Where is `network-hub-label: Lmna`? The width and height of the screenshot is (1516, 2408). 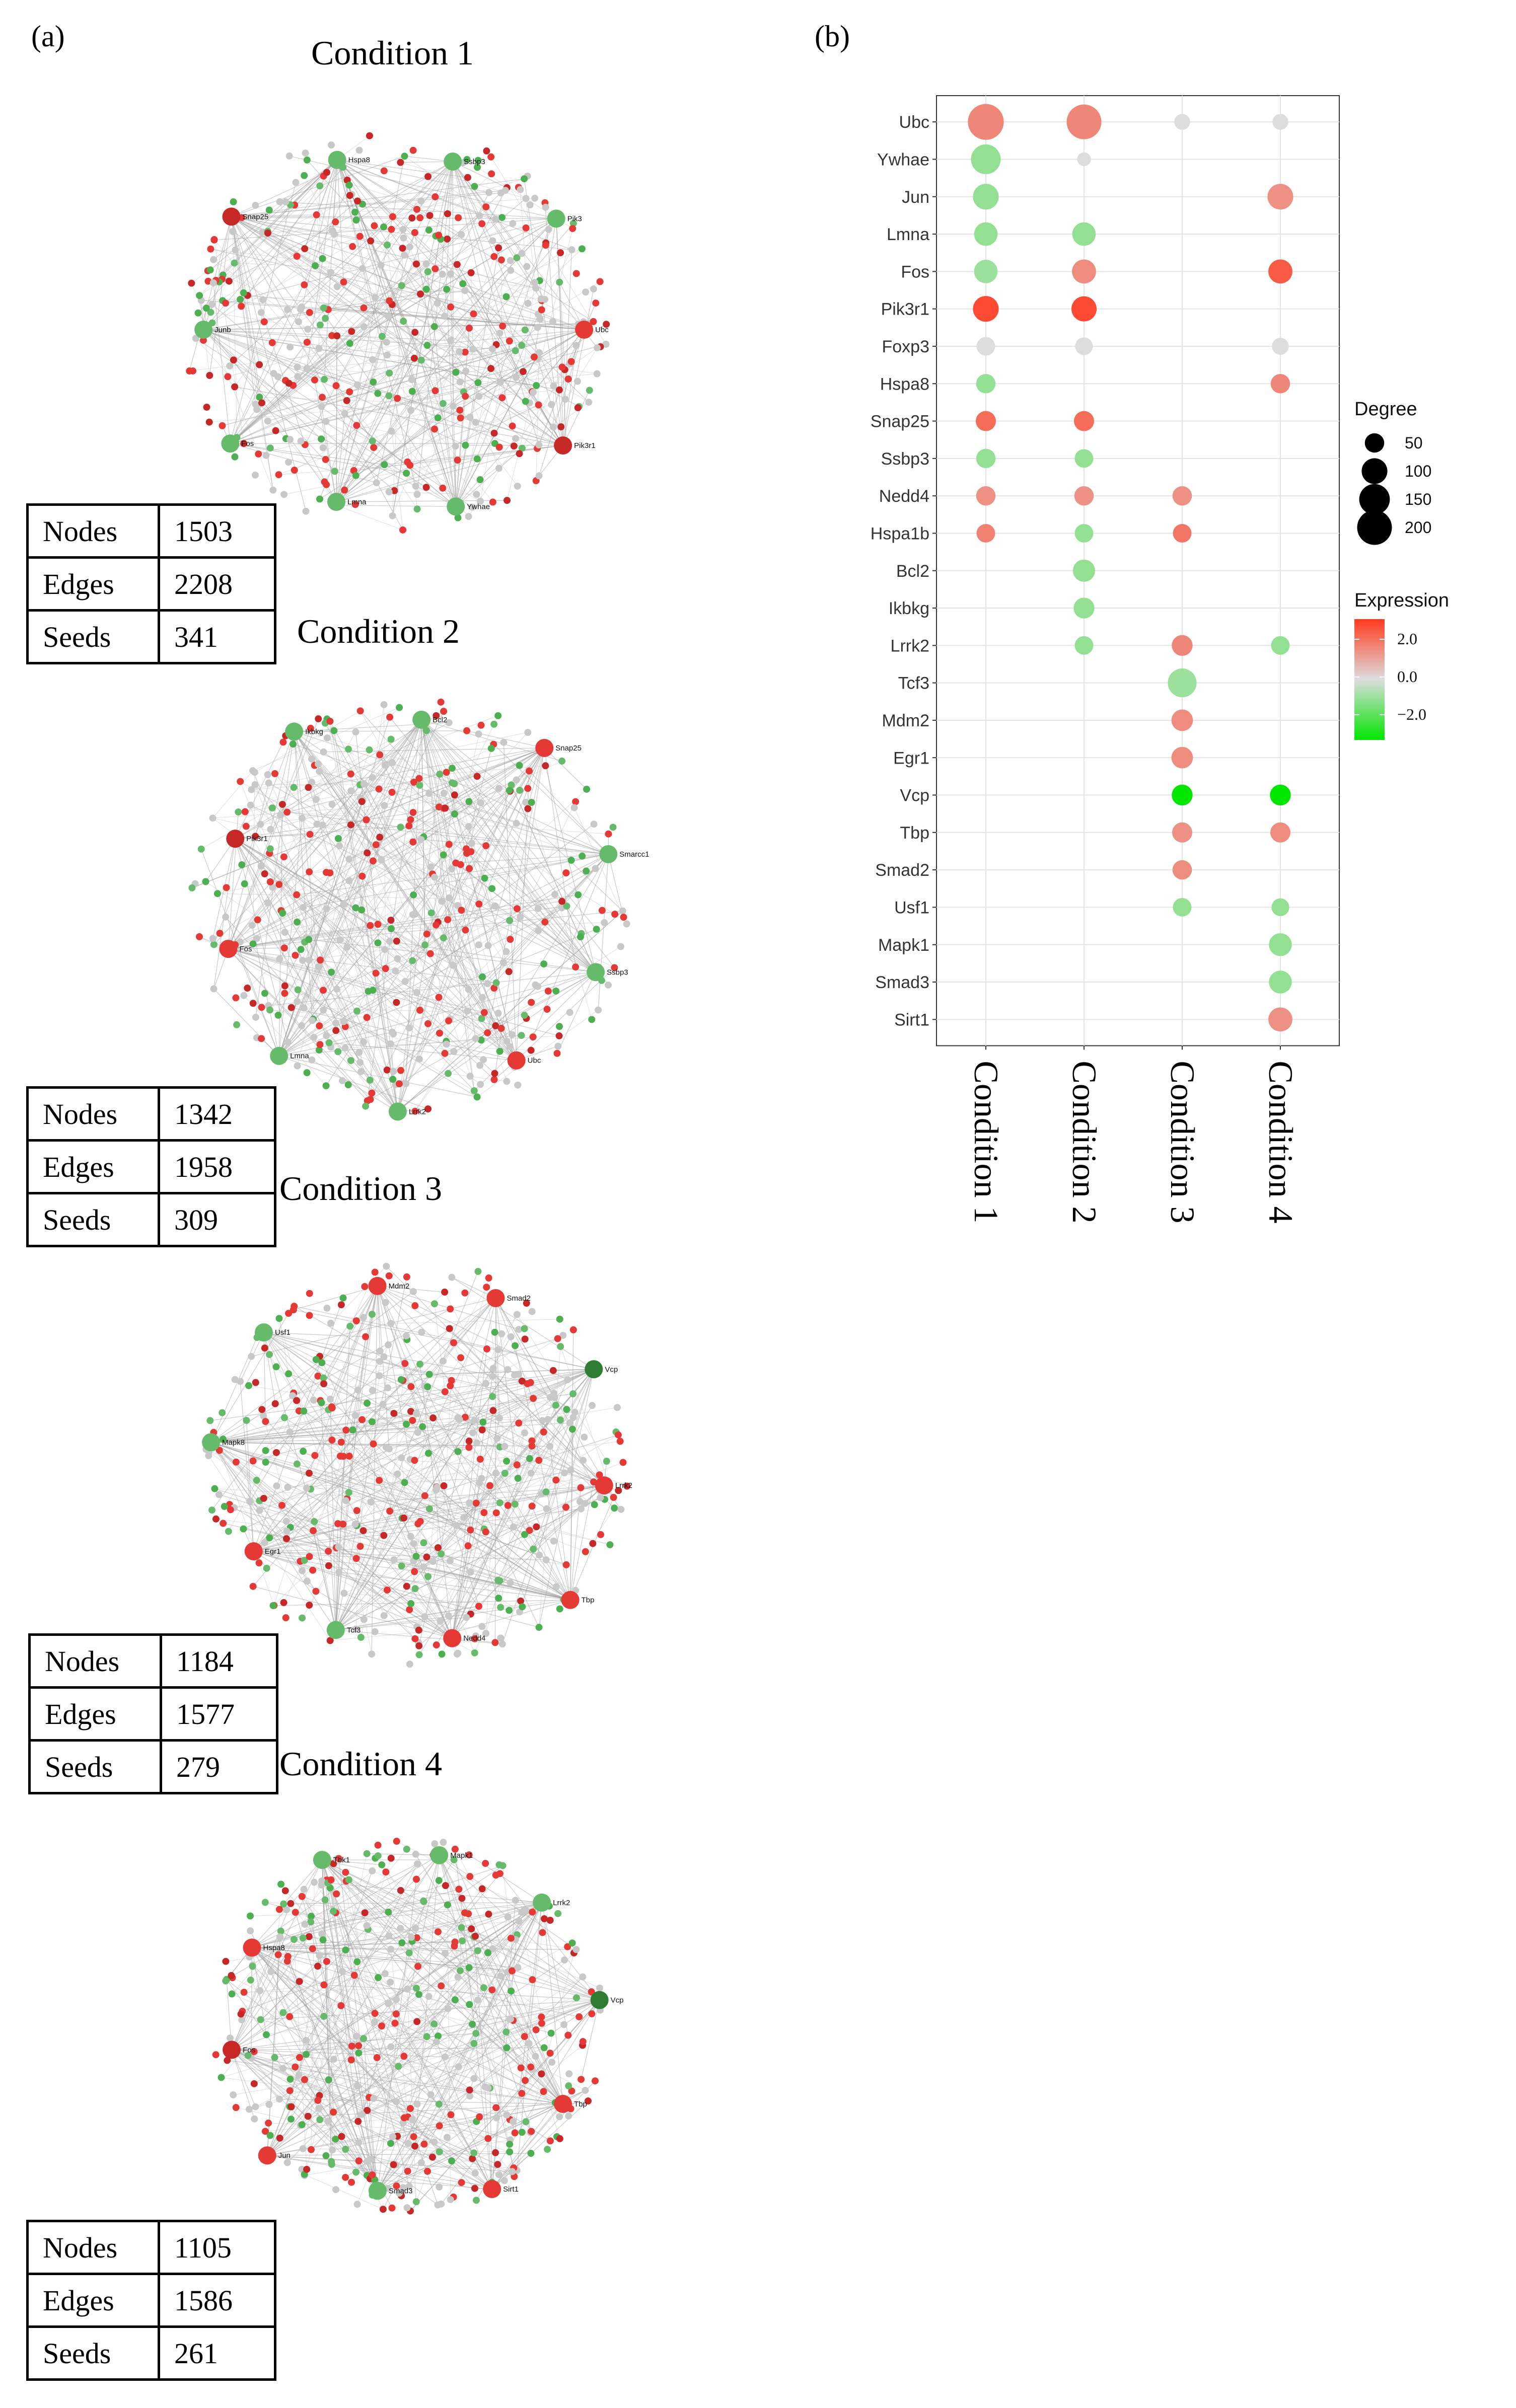
network-hub-label: Lmna is located at coordinates (300, 1056).